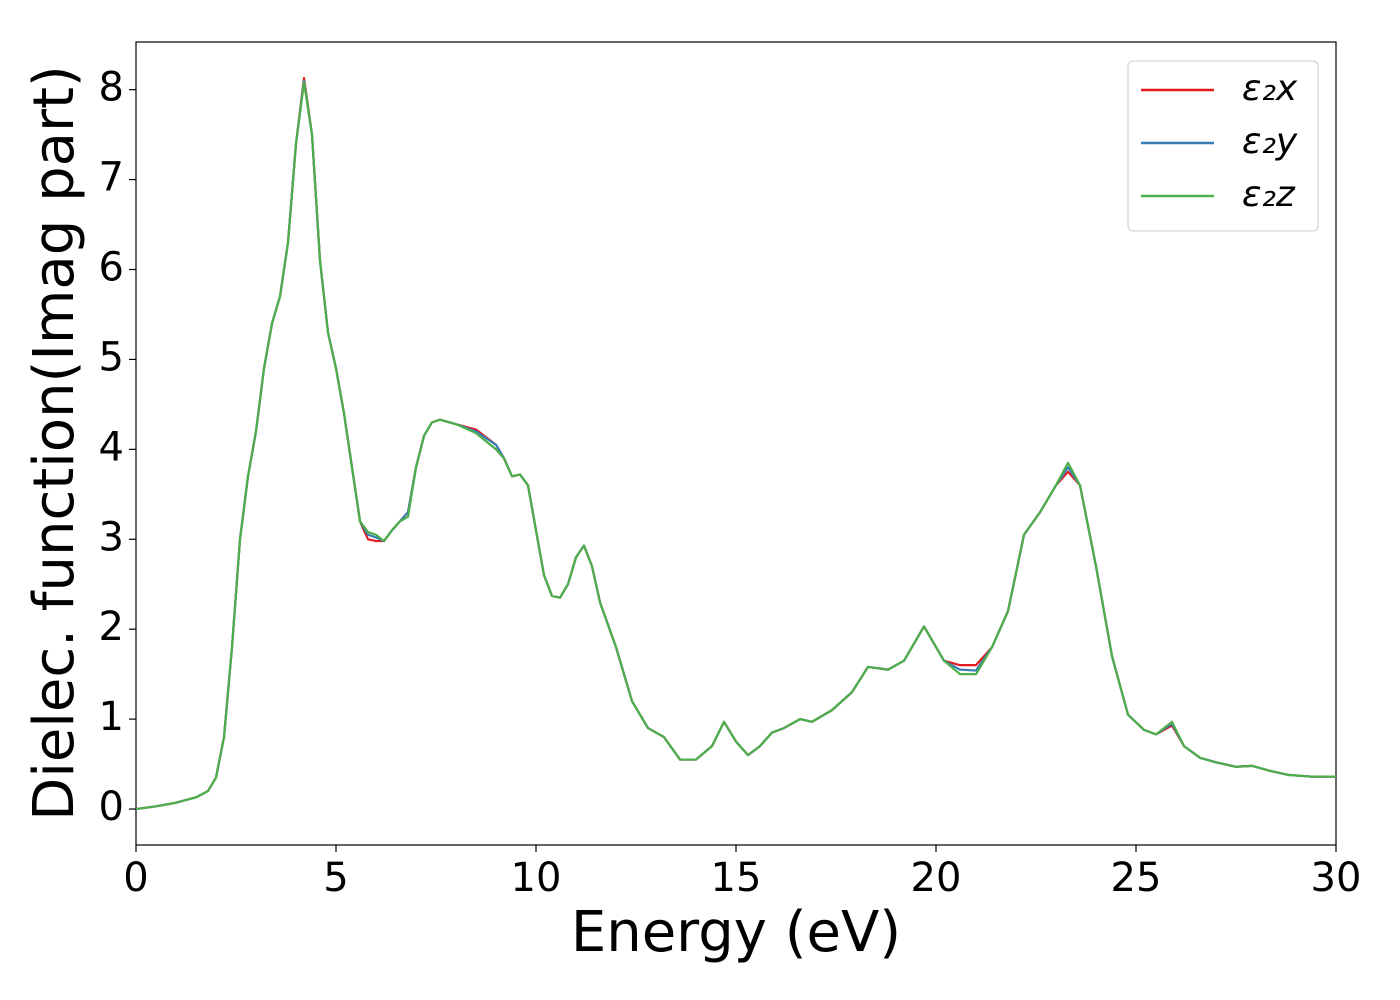  What do you see at coordinates (111, 447) in the screenshot?
I see `y-tick-label: 4` at bounding box center [111, 447].